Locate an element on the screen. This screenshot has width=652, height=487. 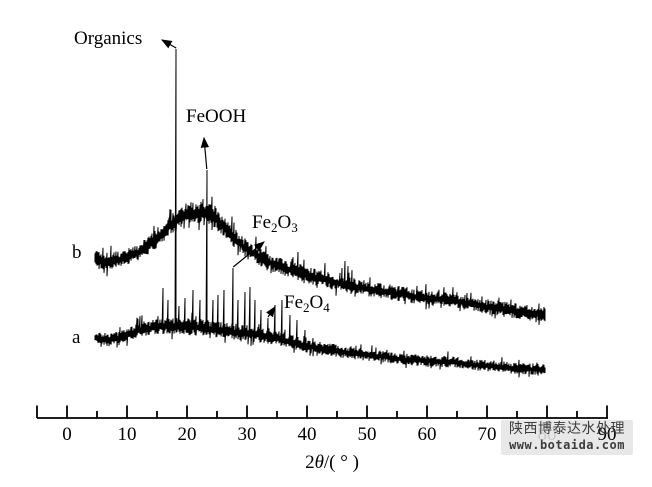
fe2o4-text: O is located at coordinates (316, 302).